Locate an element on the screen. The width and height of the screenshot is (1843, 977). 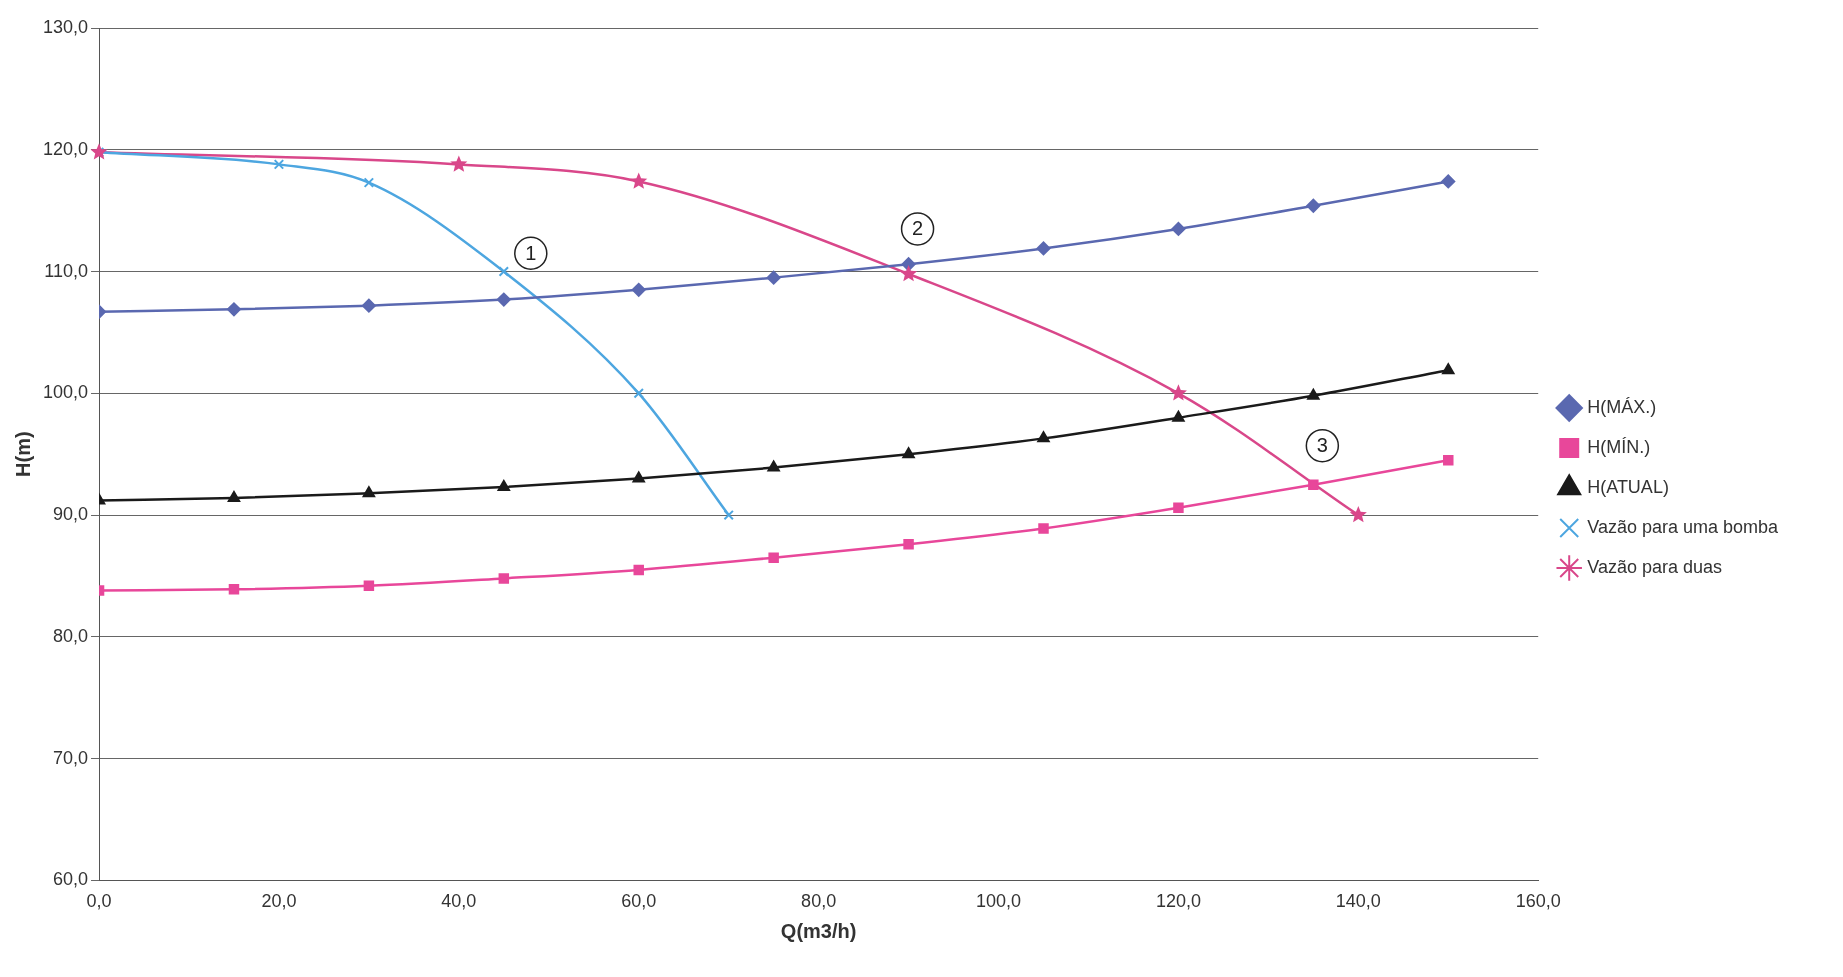
annotation: 2 is located at coordinates (918, 228).